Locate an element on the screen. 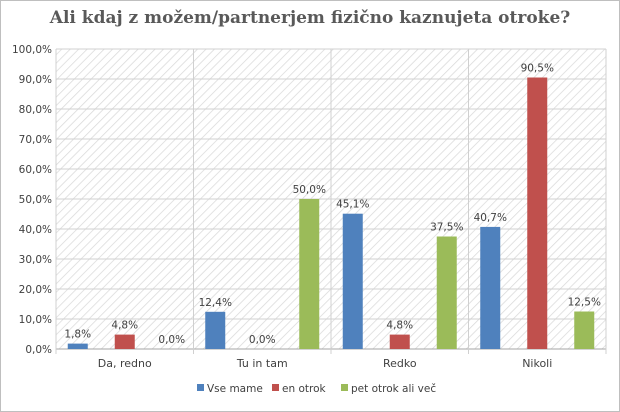 The height and width of the screenshot is (412, 620). y-tick-label: 30,0% is located at coordinates (35, 260).